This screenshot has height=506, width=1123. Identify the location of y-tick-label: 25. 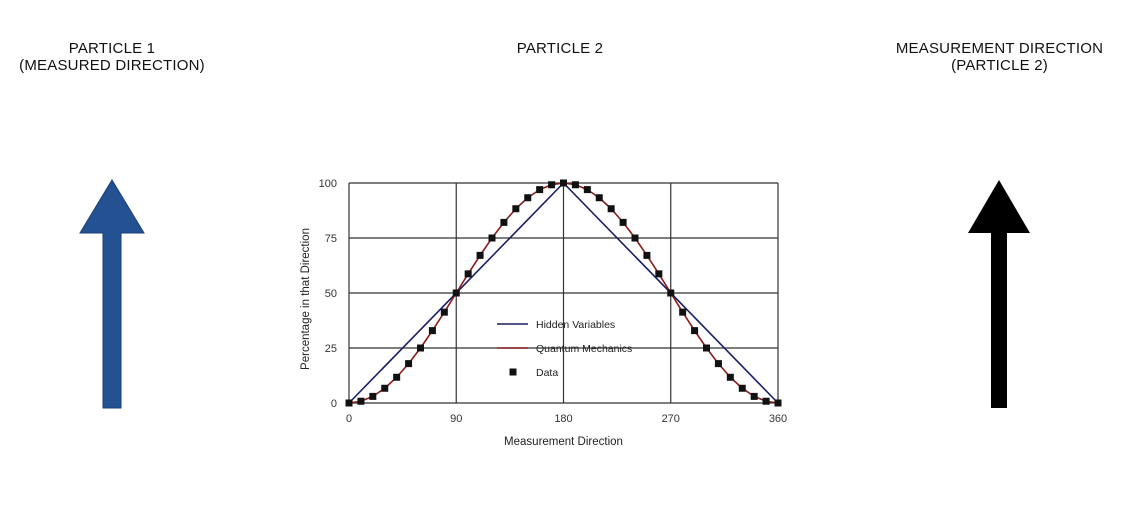
(331, 349).